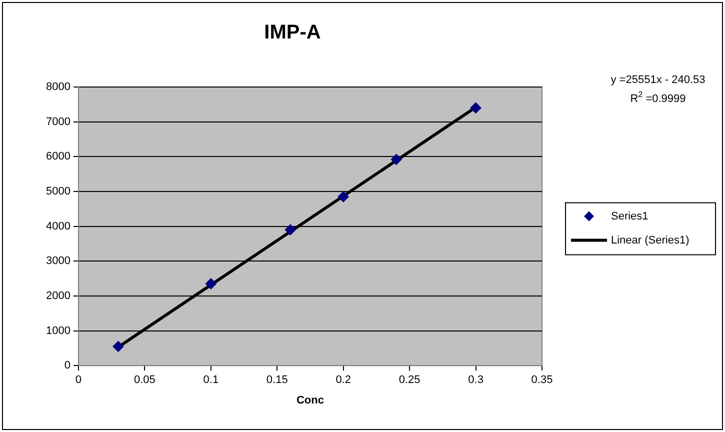  I want to click on x-tick-label: 0.3, so click(476, 380).